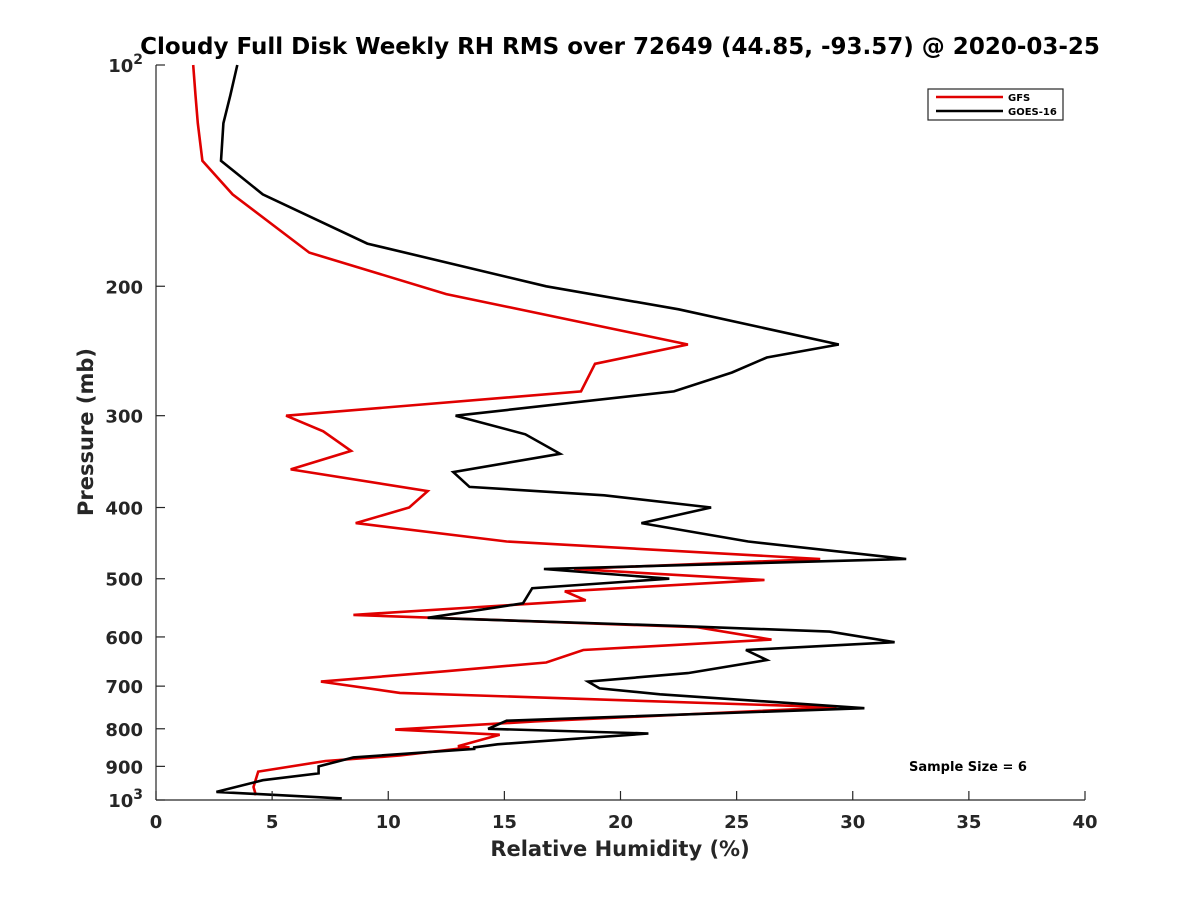 The width and height of the screenshot is (1200, 900). What do you see at coordinates (968, 822) in the screenshot?
I see `x-tick-label: 35` at bounding box center [968, 822].